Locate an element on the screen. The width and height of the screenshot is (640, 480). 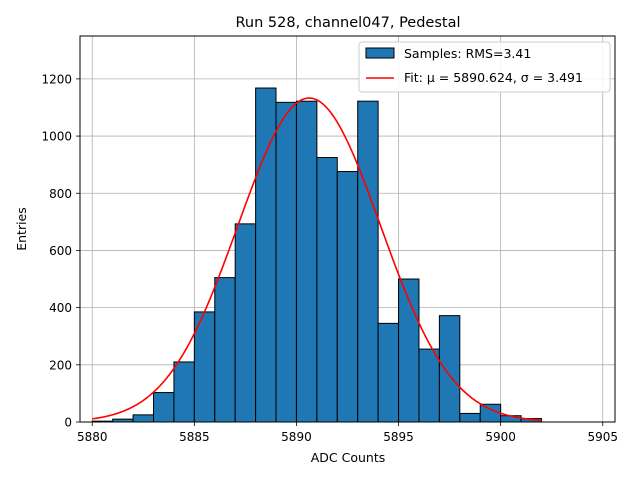
legend-fit-label: Fit: μ = 5890.624, σ = 3.491 is located at coordinates (493, 77).